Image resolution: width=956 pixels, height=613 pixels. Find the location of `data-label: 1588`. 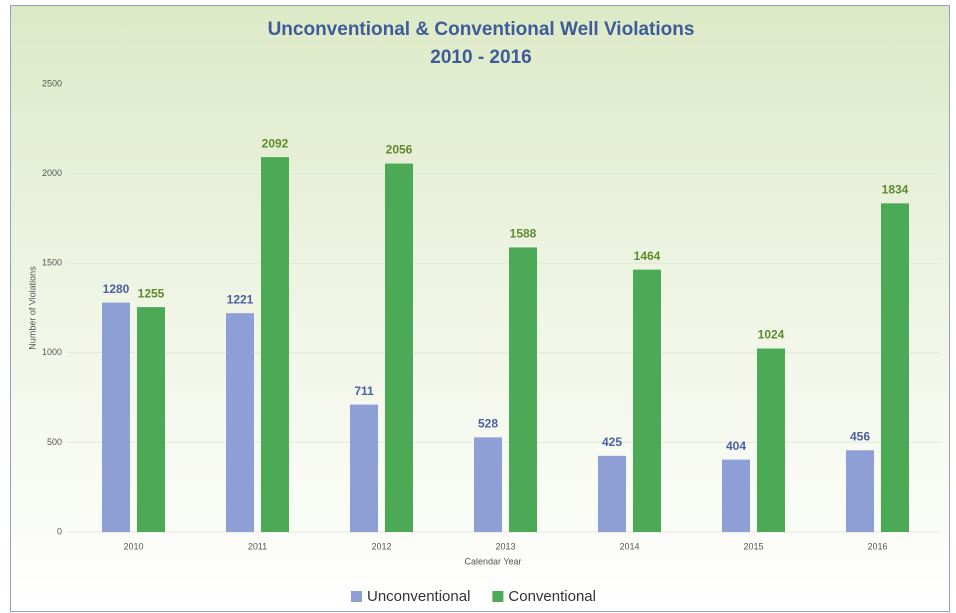

data-label: 1588 is located at coordinates (523, 234).